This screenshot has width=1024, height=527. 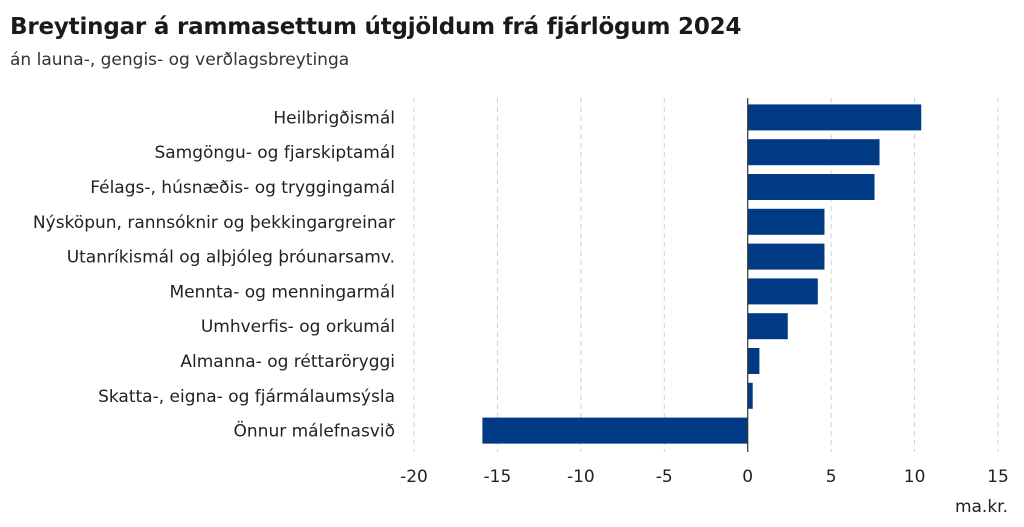 What do you see at coordinates (246, 397) in the screenshot?
I see `category-label: Skatta-, eigna- og fjármálaumsýsla` at bounding box center [246, 397].